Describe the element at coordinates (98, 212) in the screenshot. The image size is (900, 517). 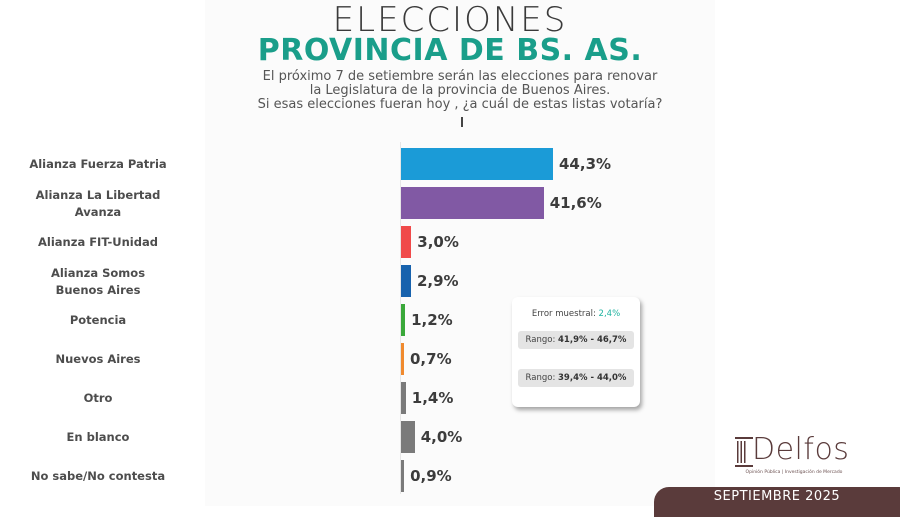
I see `bar-label-line: Avanza` at that location.